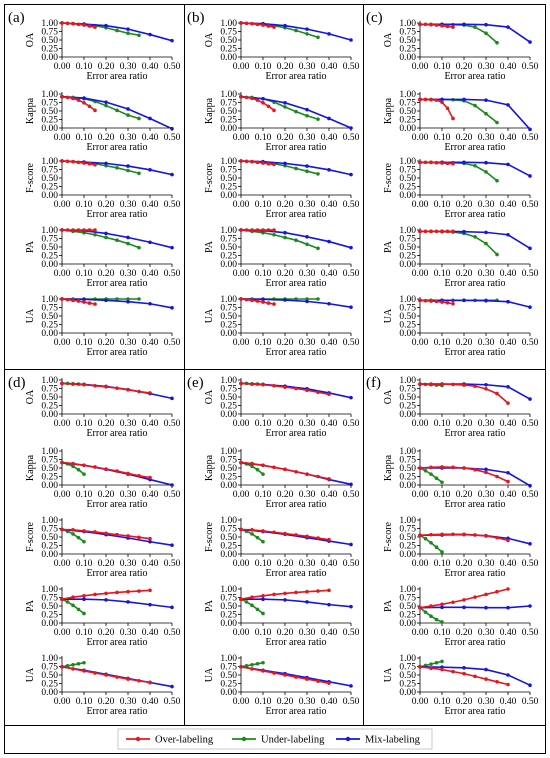  I want to click on y-axis-label: OA, so click(30, 396).